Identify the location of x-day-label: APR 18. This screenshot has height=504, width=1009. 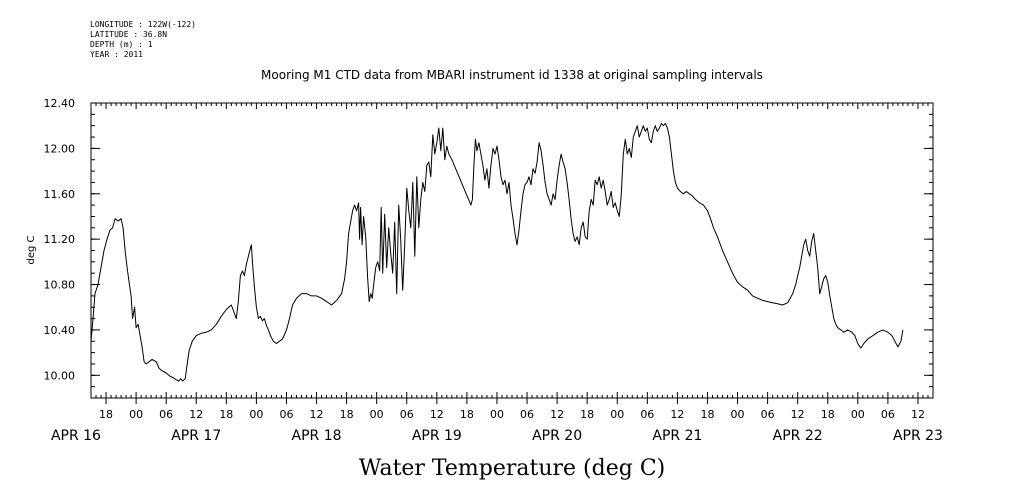
(317, 436).